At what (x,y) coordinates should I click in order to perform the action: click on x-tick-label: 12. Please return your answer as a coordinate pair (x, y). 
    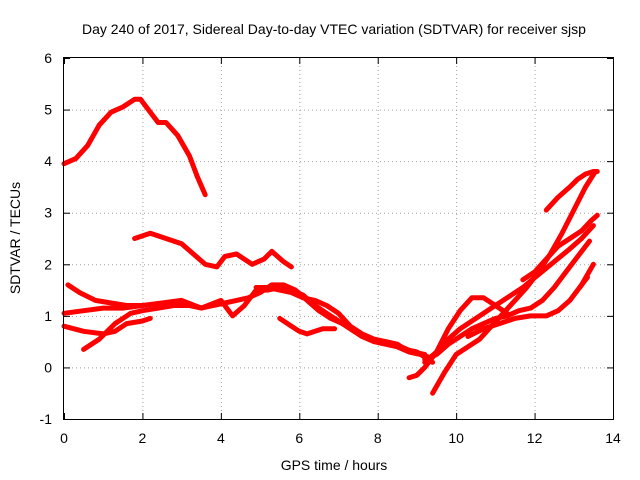
    Looking at the image, I should click on (535, 438).